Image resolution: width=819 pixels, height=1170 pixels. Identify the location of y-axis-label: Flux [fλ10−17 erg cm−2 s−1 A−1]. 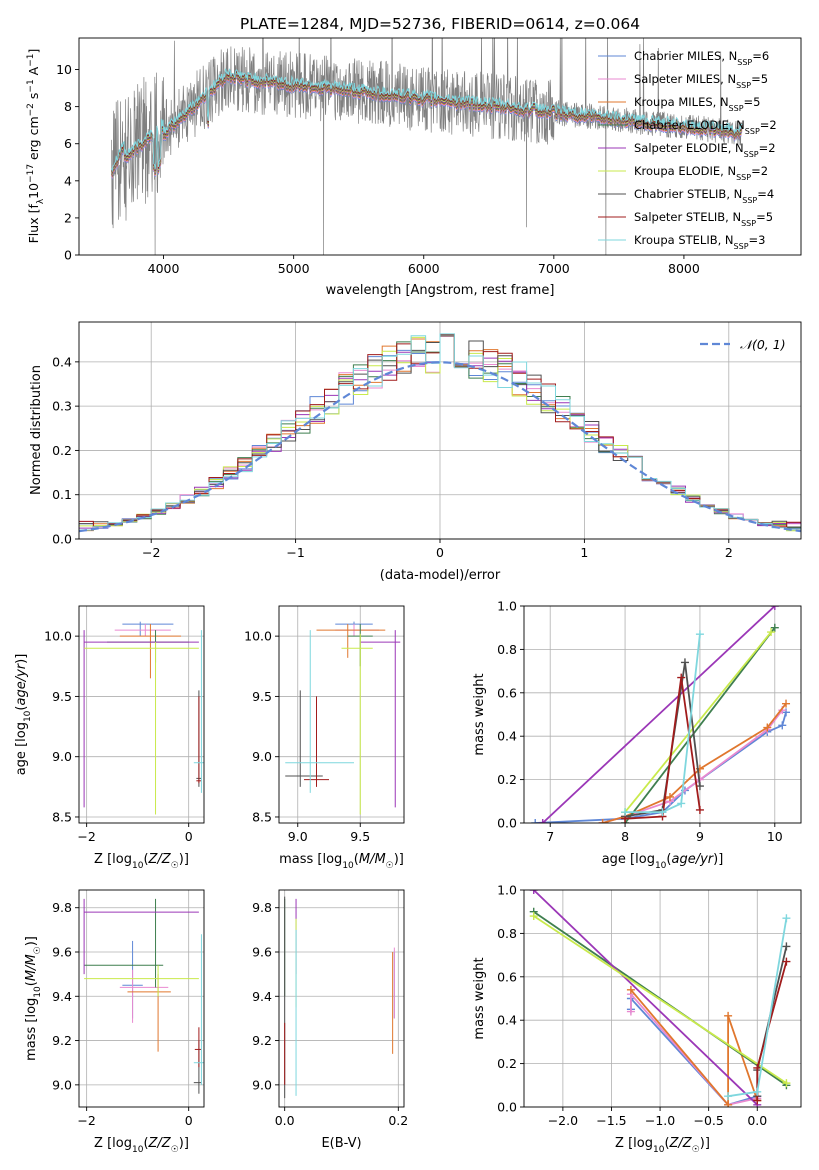
(36, 146).